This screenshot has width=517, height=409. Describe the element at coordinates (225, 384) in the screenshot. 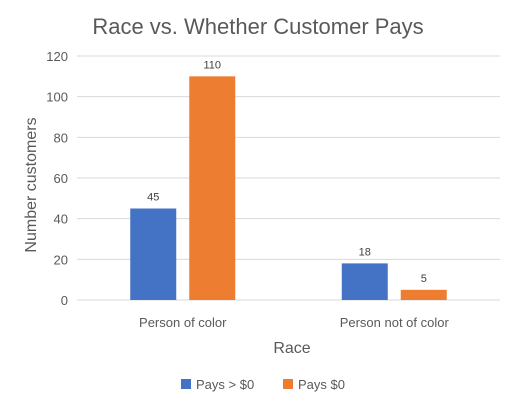

I see `legend-label: Pays > $0` at that location.